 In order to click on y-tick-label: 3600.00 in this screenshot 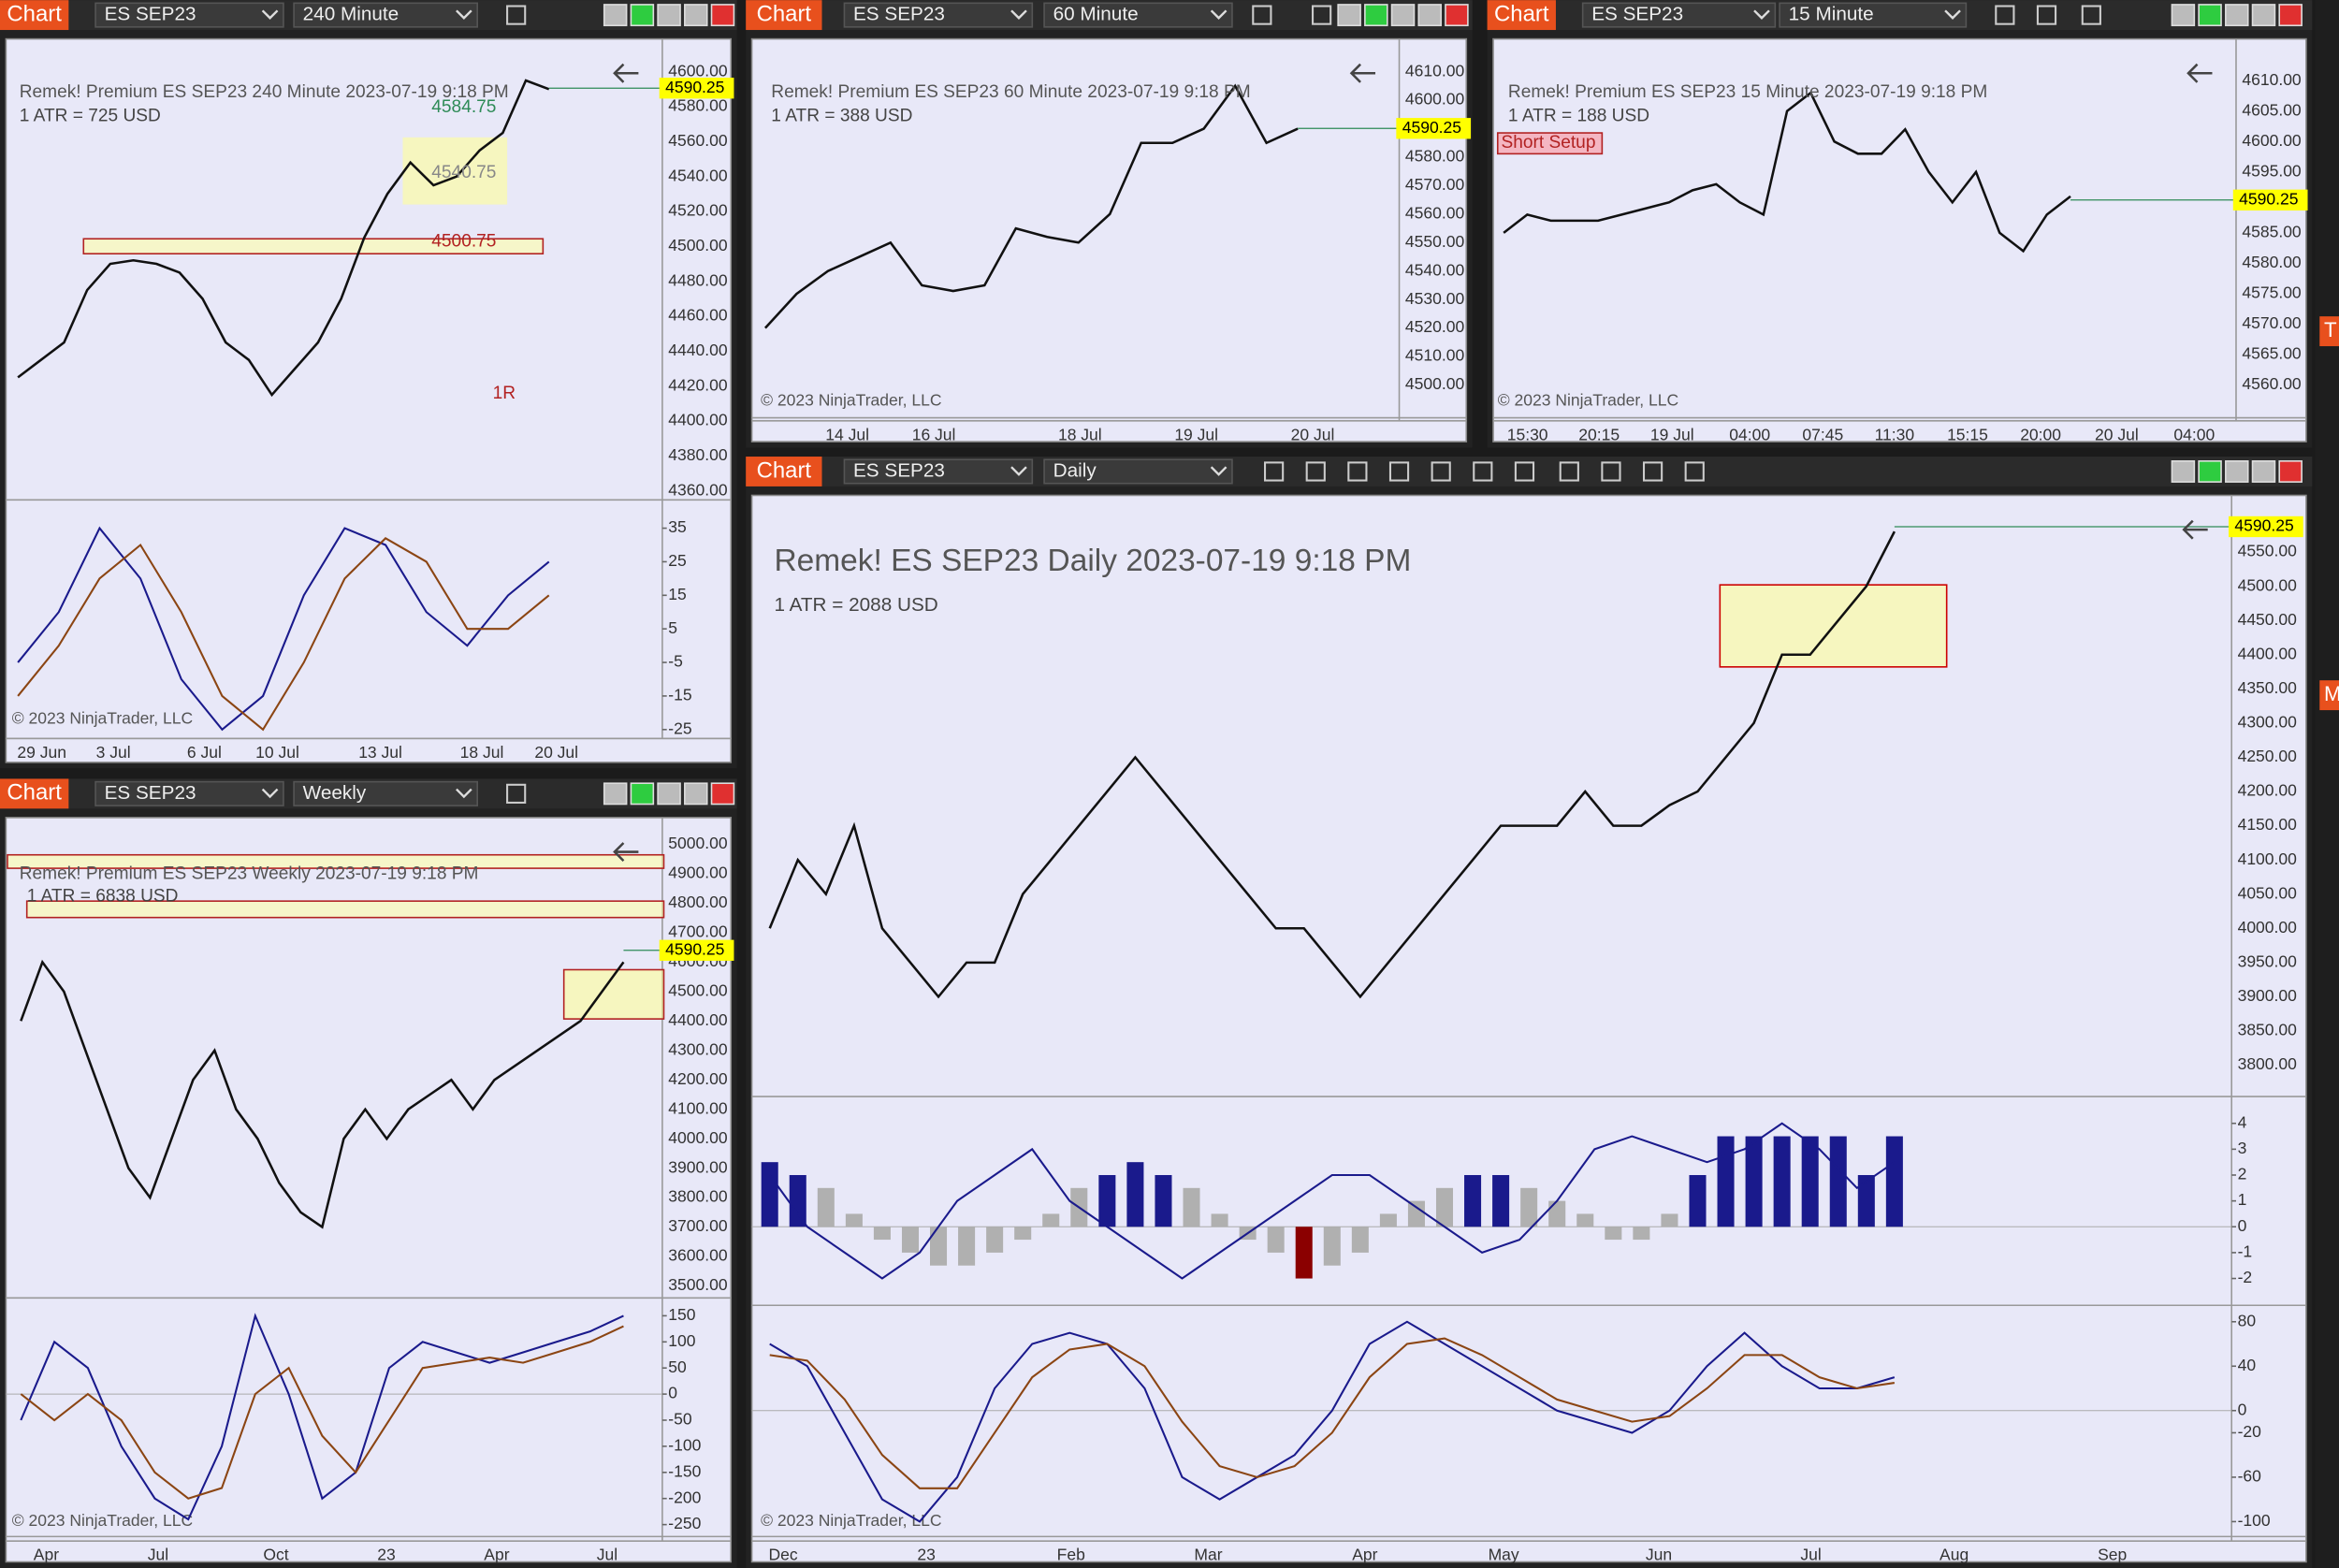, I will do `click(698, 1256)`.